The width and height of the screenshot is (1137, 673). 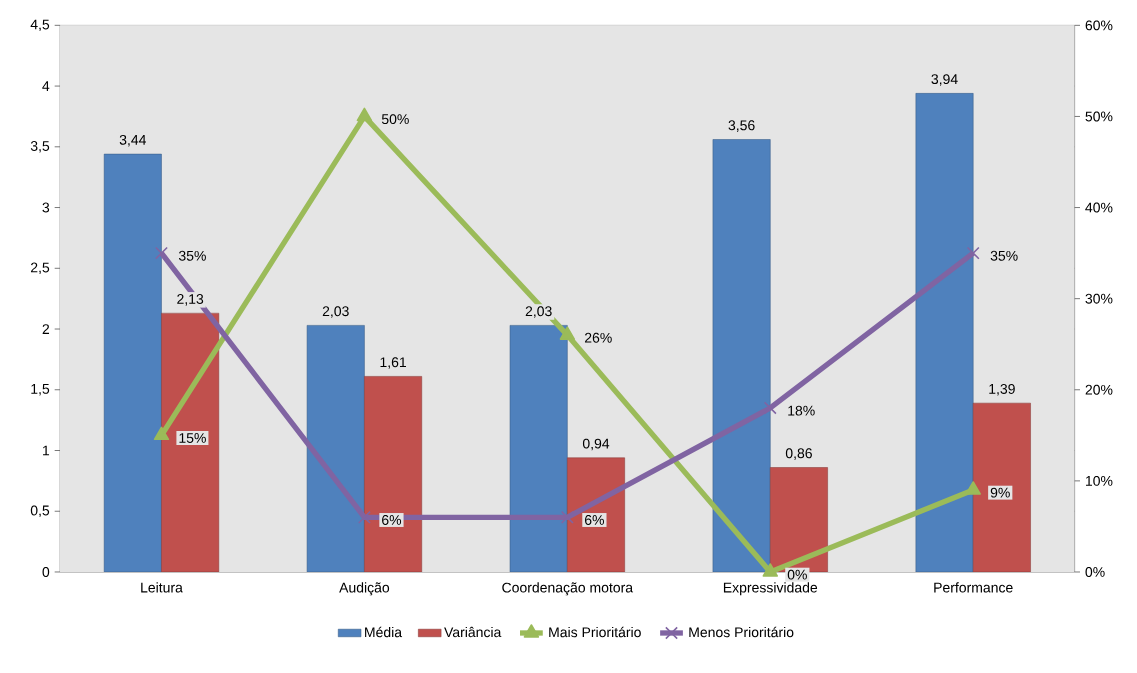 What do you see at coordinates (1099, 207) in the screenshot?
I see `y2-tick-label: 40%` at bounding box center [1099, 207].